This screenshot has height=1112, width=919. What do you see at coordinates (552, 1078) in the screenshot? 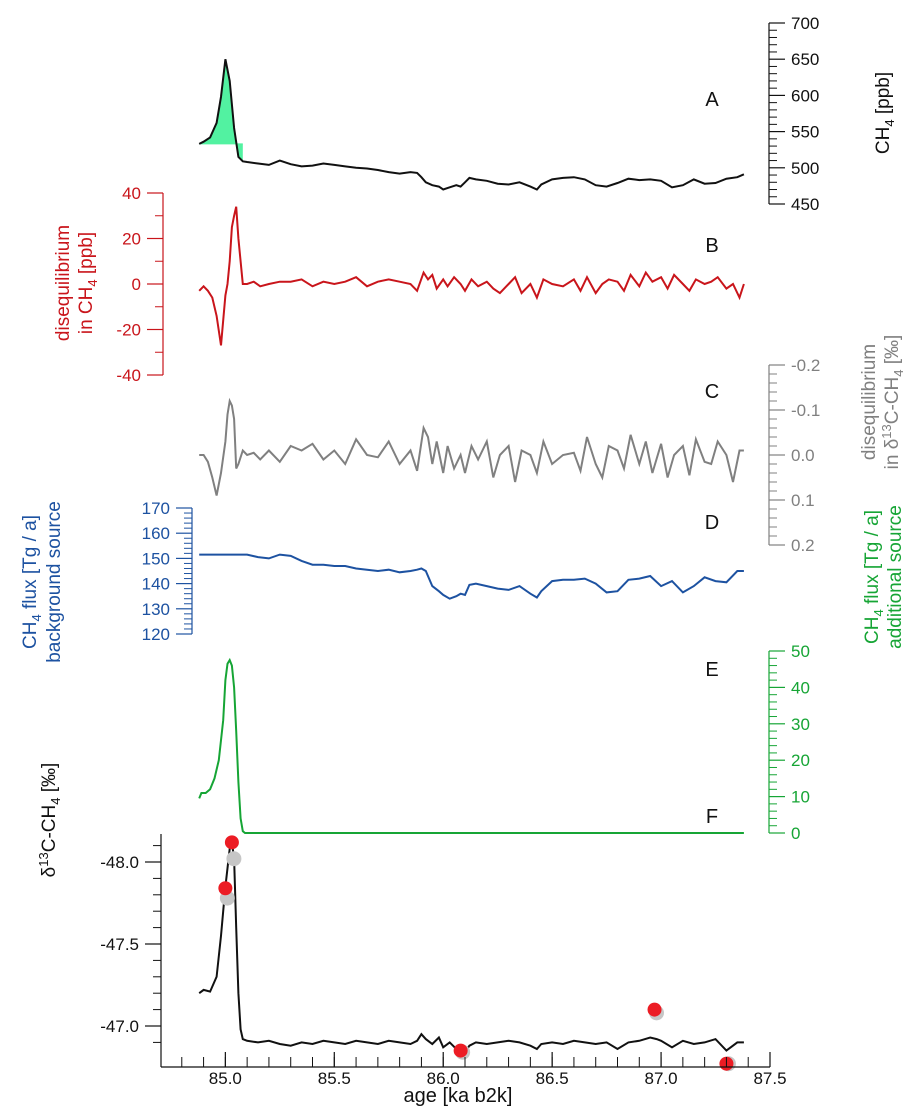
I see `x-tick-label: 86.5` at bounding box center [552, 1078].